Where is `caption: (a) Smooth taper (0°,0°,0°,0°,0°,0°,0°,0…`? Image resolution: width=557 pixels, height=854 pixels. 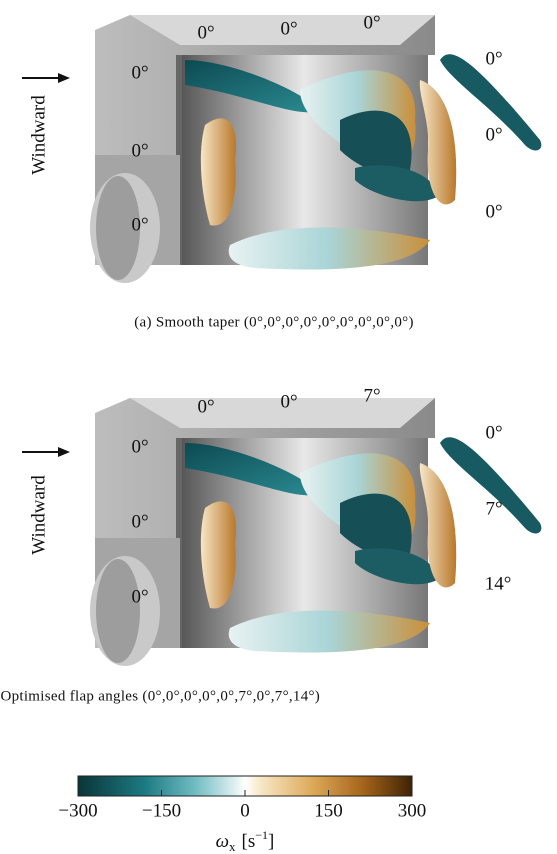
caption: (a) Smooth taper (0°,0°,0°,0°,0°,0°,0°,0… is located at coordinates (274, 322).